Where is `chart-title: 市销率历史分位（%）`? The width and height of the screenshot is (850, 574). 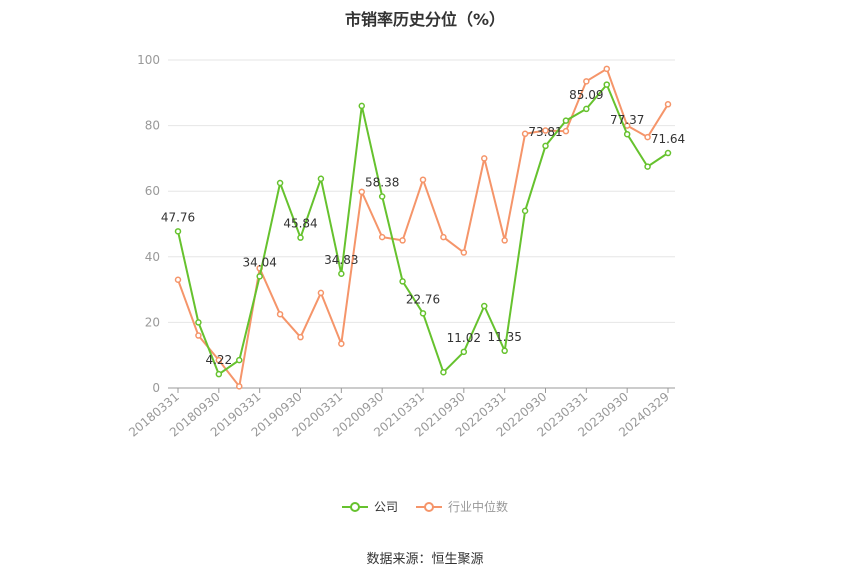 chart-title: 市销率历史分位（%） is located at coordinates (425, 19).